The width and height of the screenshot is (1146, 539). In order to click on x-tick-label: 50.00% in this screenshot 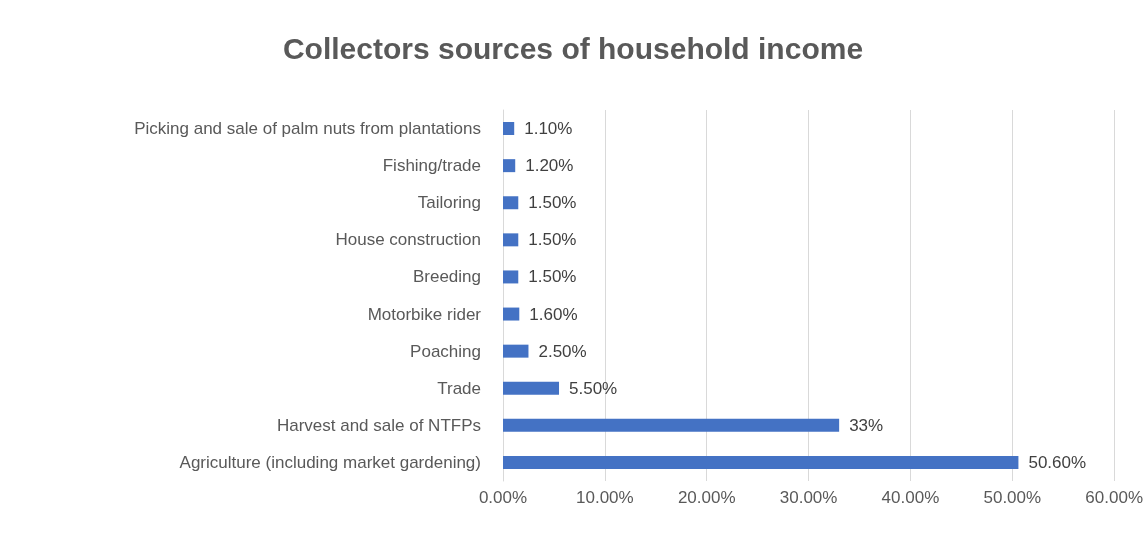, I will do `click(1012, 497)`.